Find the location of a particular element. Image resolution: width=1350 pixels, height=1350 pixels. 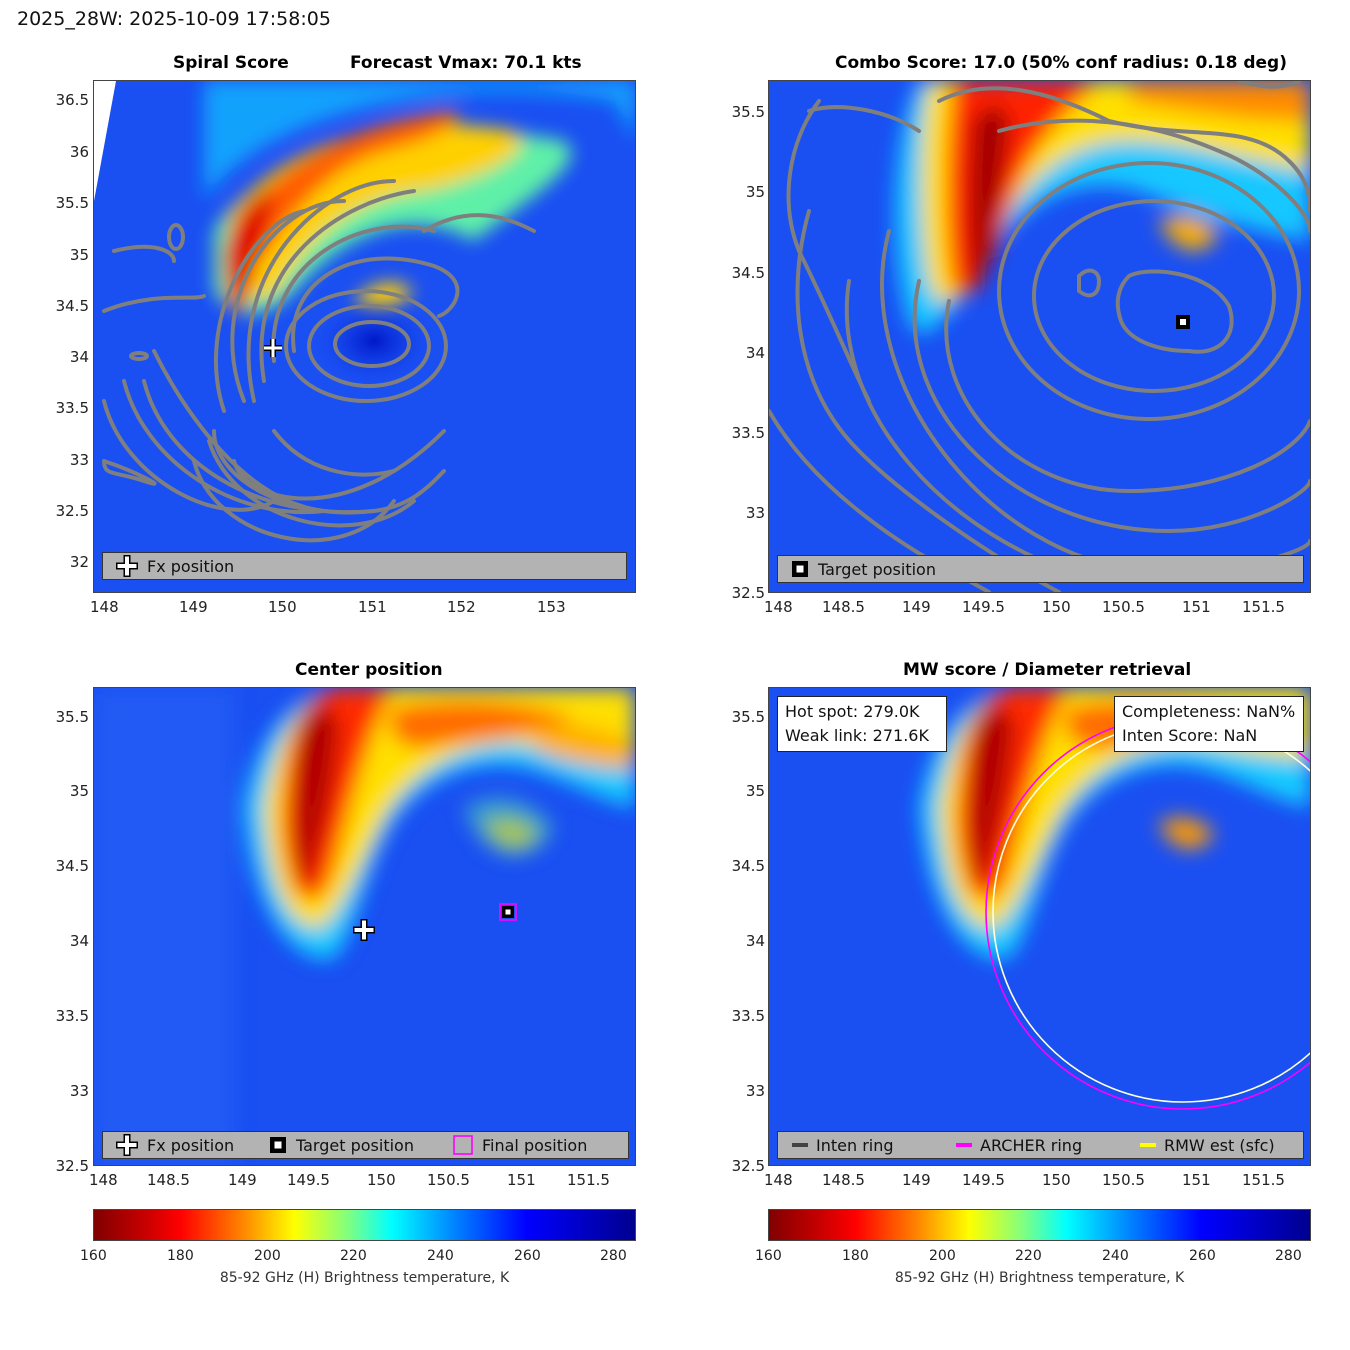

hot-spot-box: Hot spot: 279.0K Weak link: 271.6K is located at coordinates (862, 724).